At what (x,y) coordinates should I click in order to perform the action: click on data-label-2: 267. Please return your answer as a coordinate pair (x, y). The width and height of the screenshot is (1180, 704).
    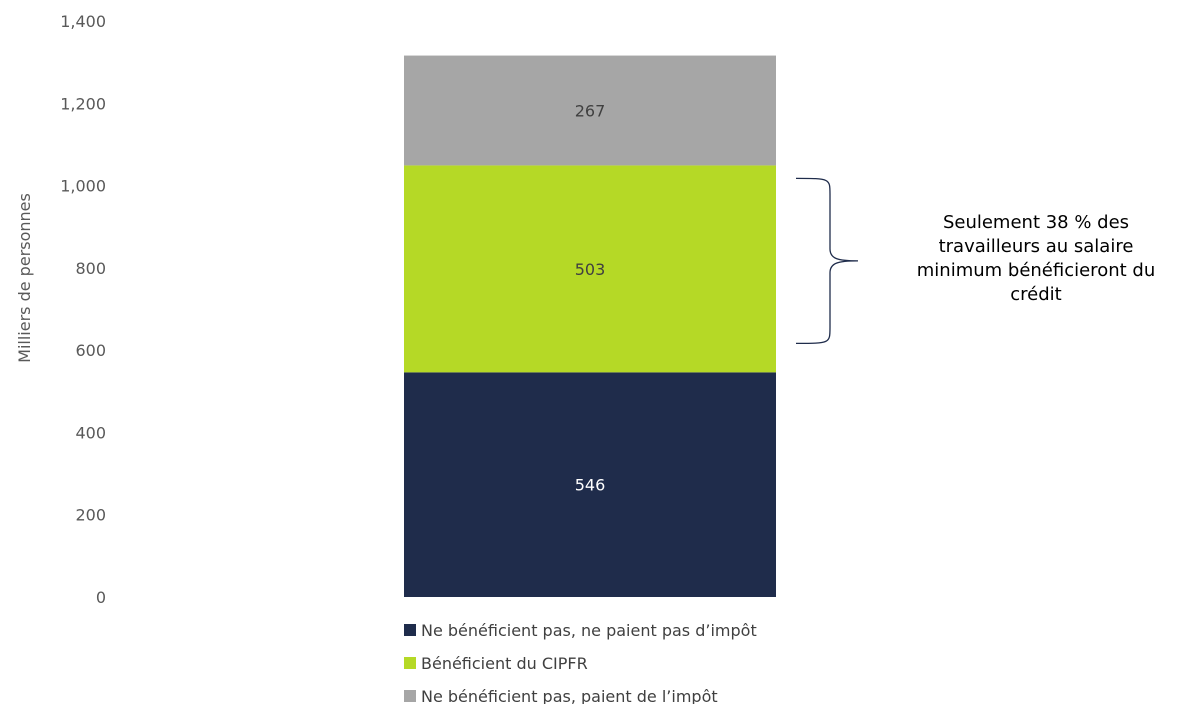
    Looking at the image, I should click on (590, 110).